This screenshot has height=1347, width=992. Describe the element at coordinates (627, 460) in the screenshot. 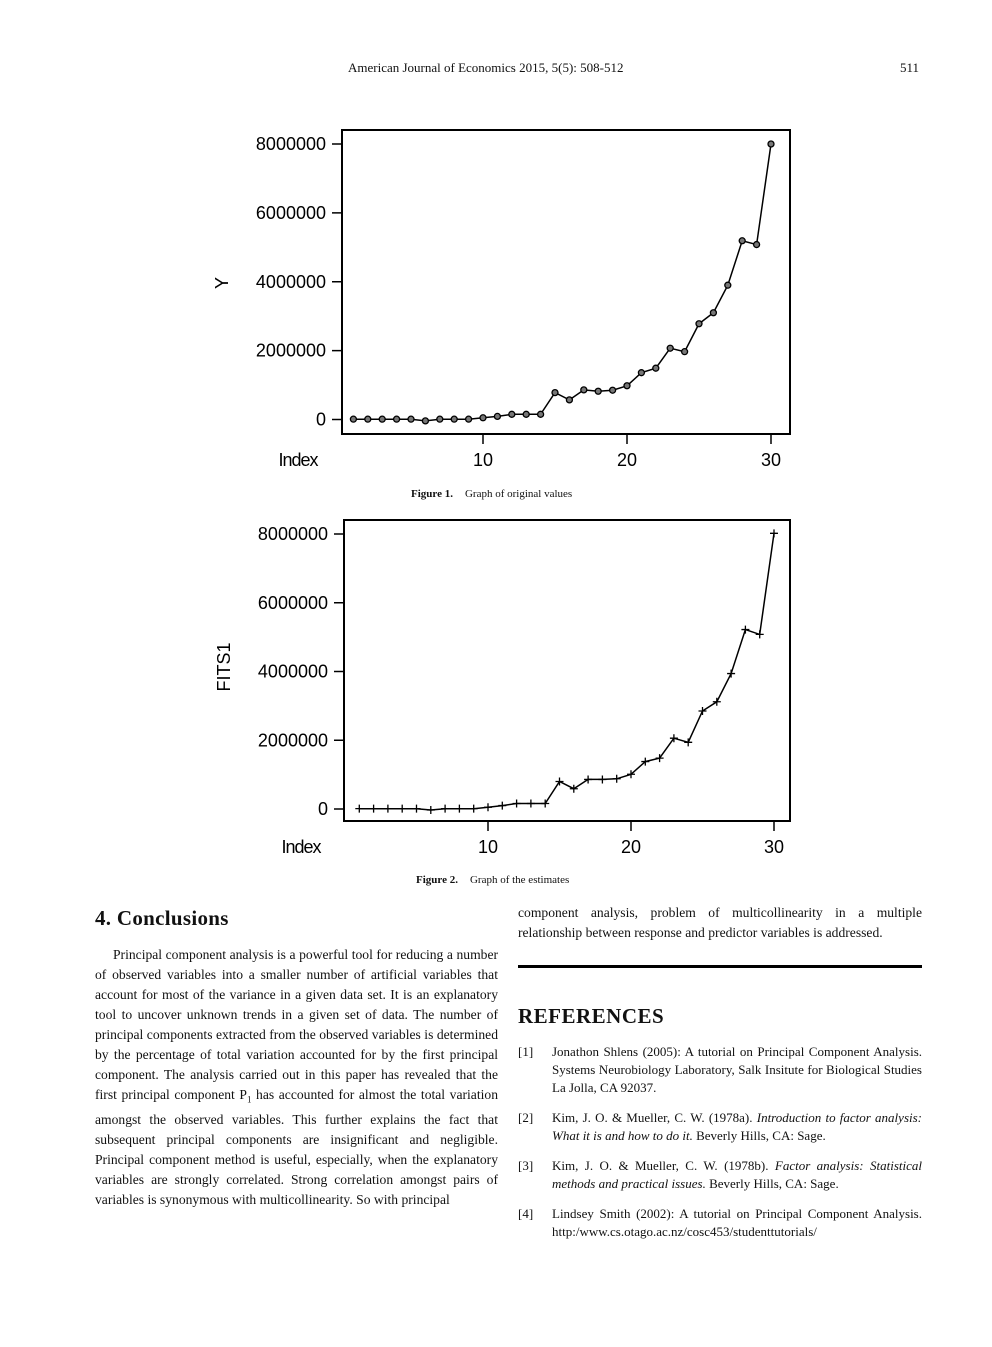

I see `x-tick-label: 20` at that location.